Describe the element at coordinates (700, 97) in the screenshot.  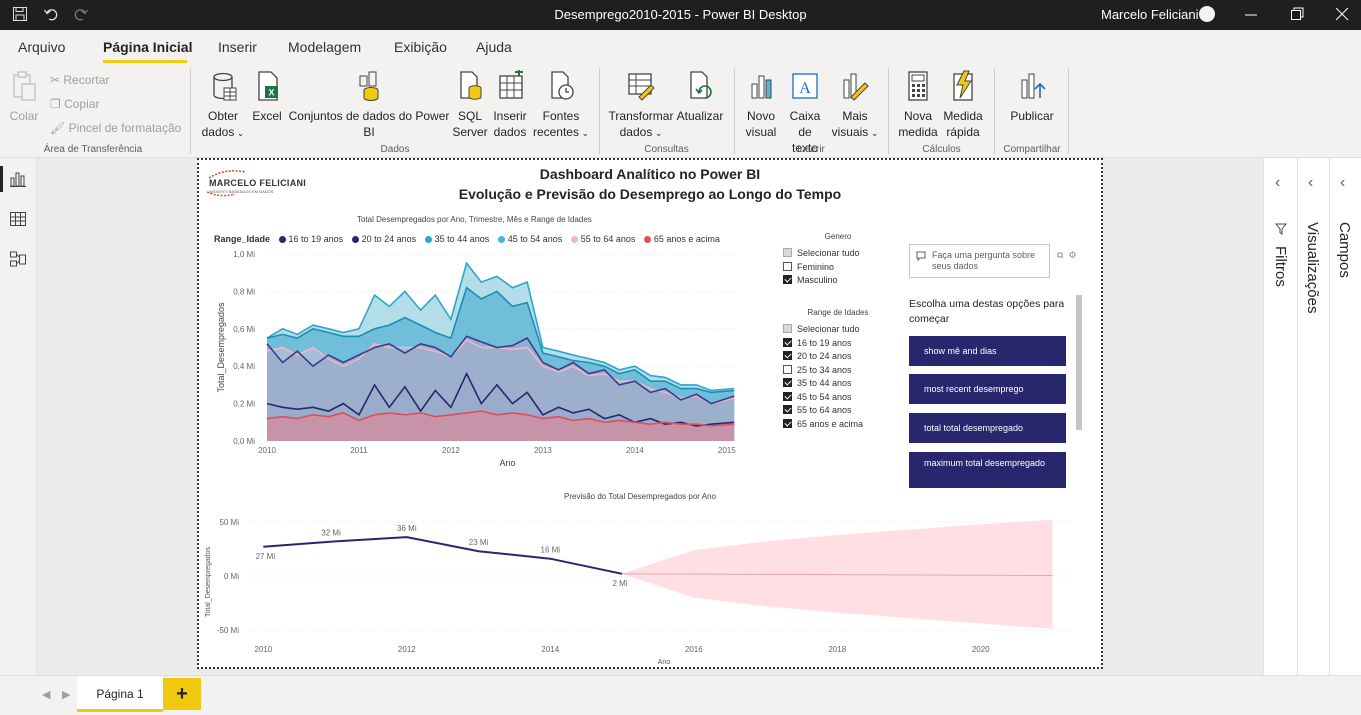
I see `refresh-button: Atualizar` at that location.